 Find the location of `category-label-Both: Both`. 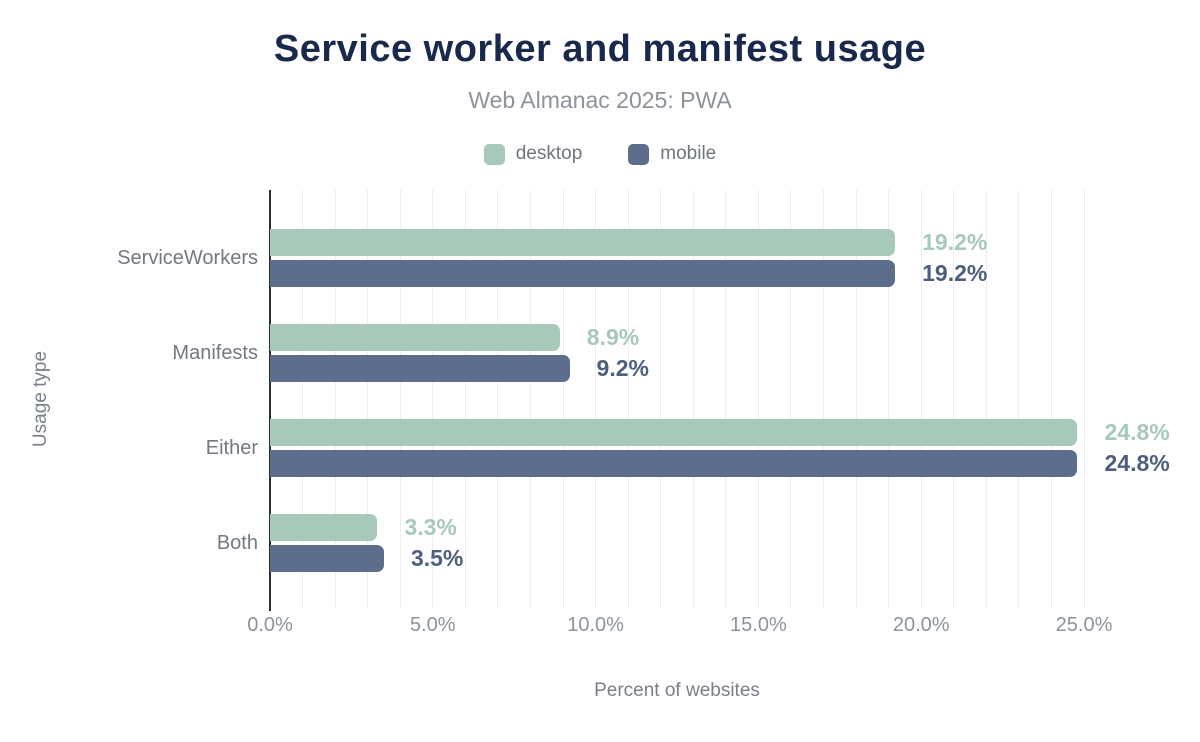

category-label-Both: Both is located at coordinates (237, 543).